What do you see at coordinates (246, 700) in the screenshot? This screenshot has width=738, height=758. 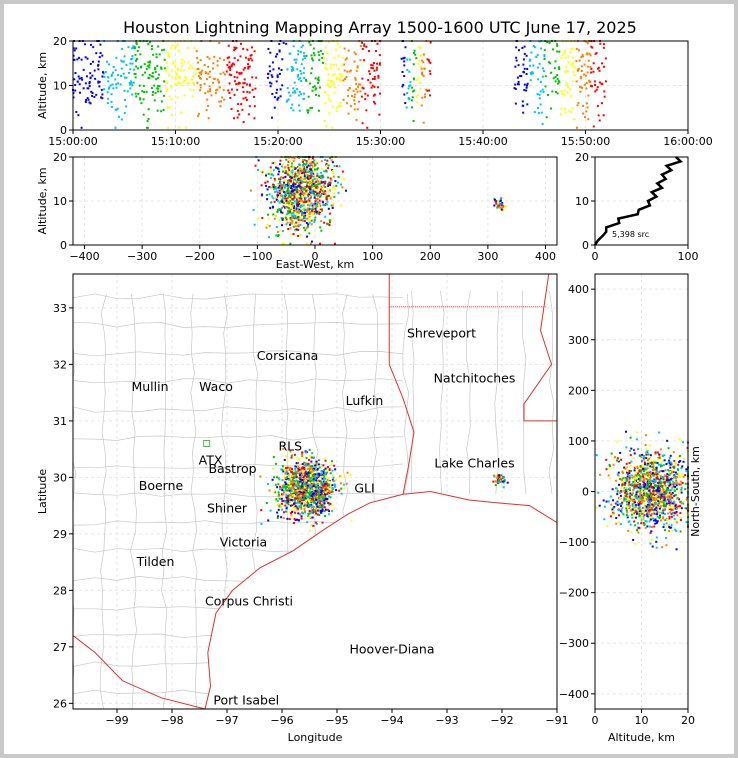 I see `city-label: Port Isabel` at bounding box center [246, 700].